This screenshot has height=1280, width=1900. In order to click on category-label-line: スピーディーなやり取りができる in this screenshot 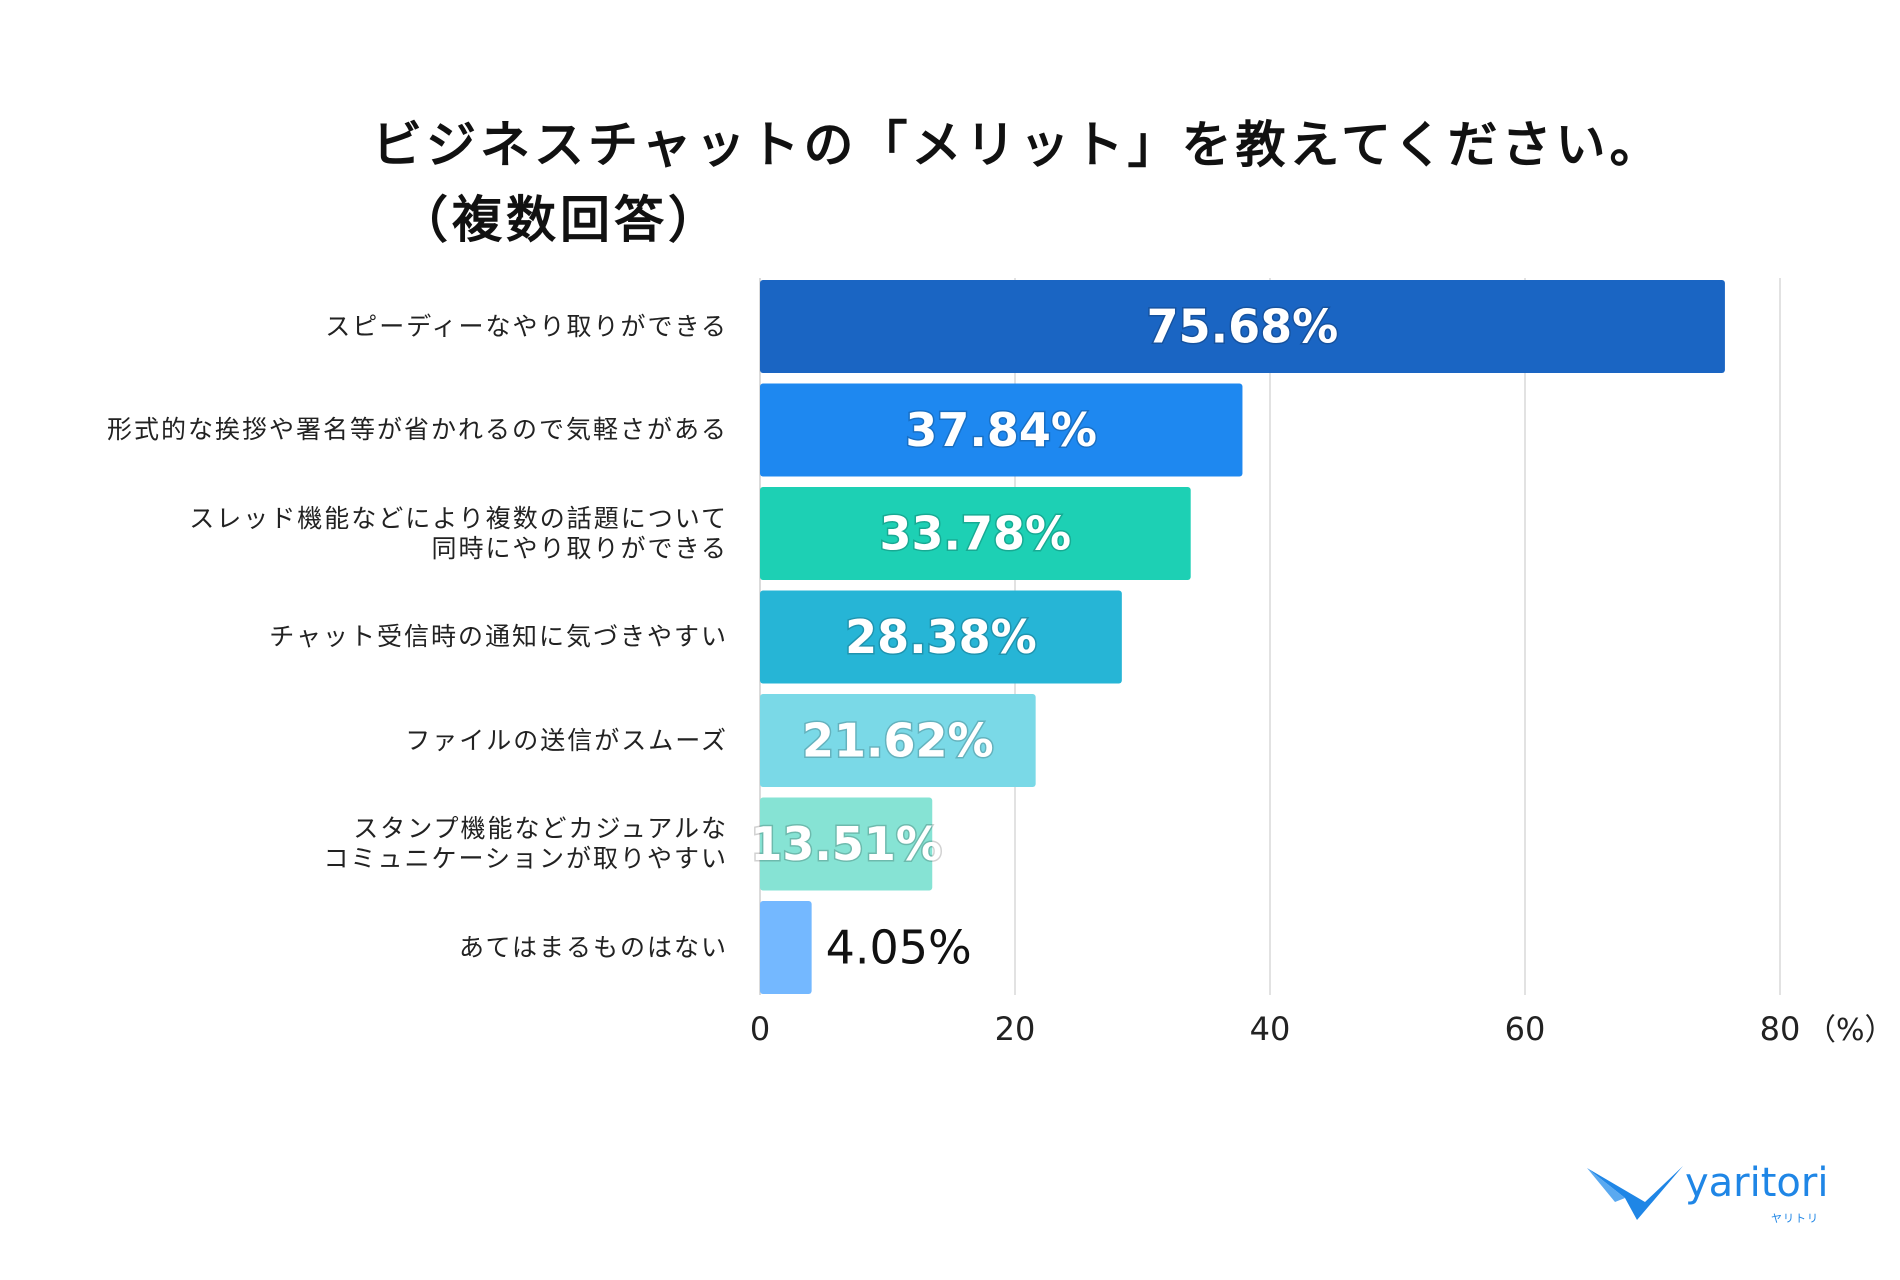, I will do `click(526, 326)`.